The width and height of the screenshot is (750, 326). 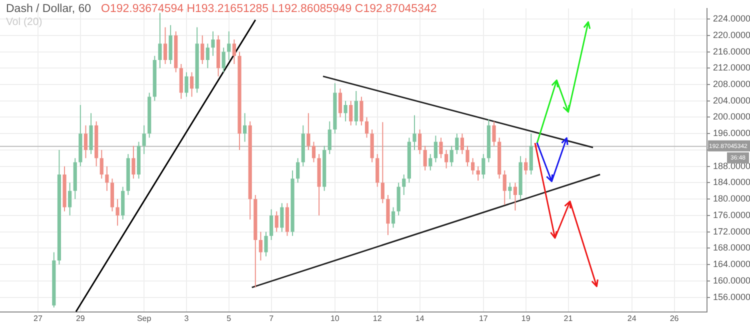 I want to click on y-tick-label: 176.0000, so click(x=731, y=215).